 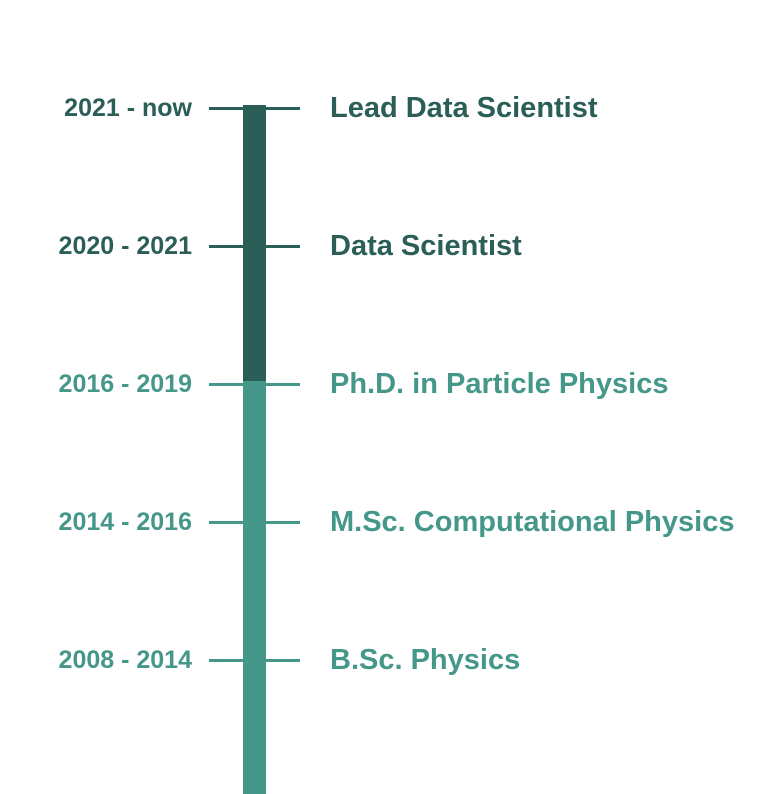 I want to click on timeline-entry: 2008 - 2014 B.Sc. Physics, so click(x=389, y=660).